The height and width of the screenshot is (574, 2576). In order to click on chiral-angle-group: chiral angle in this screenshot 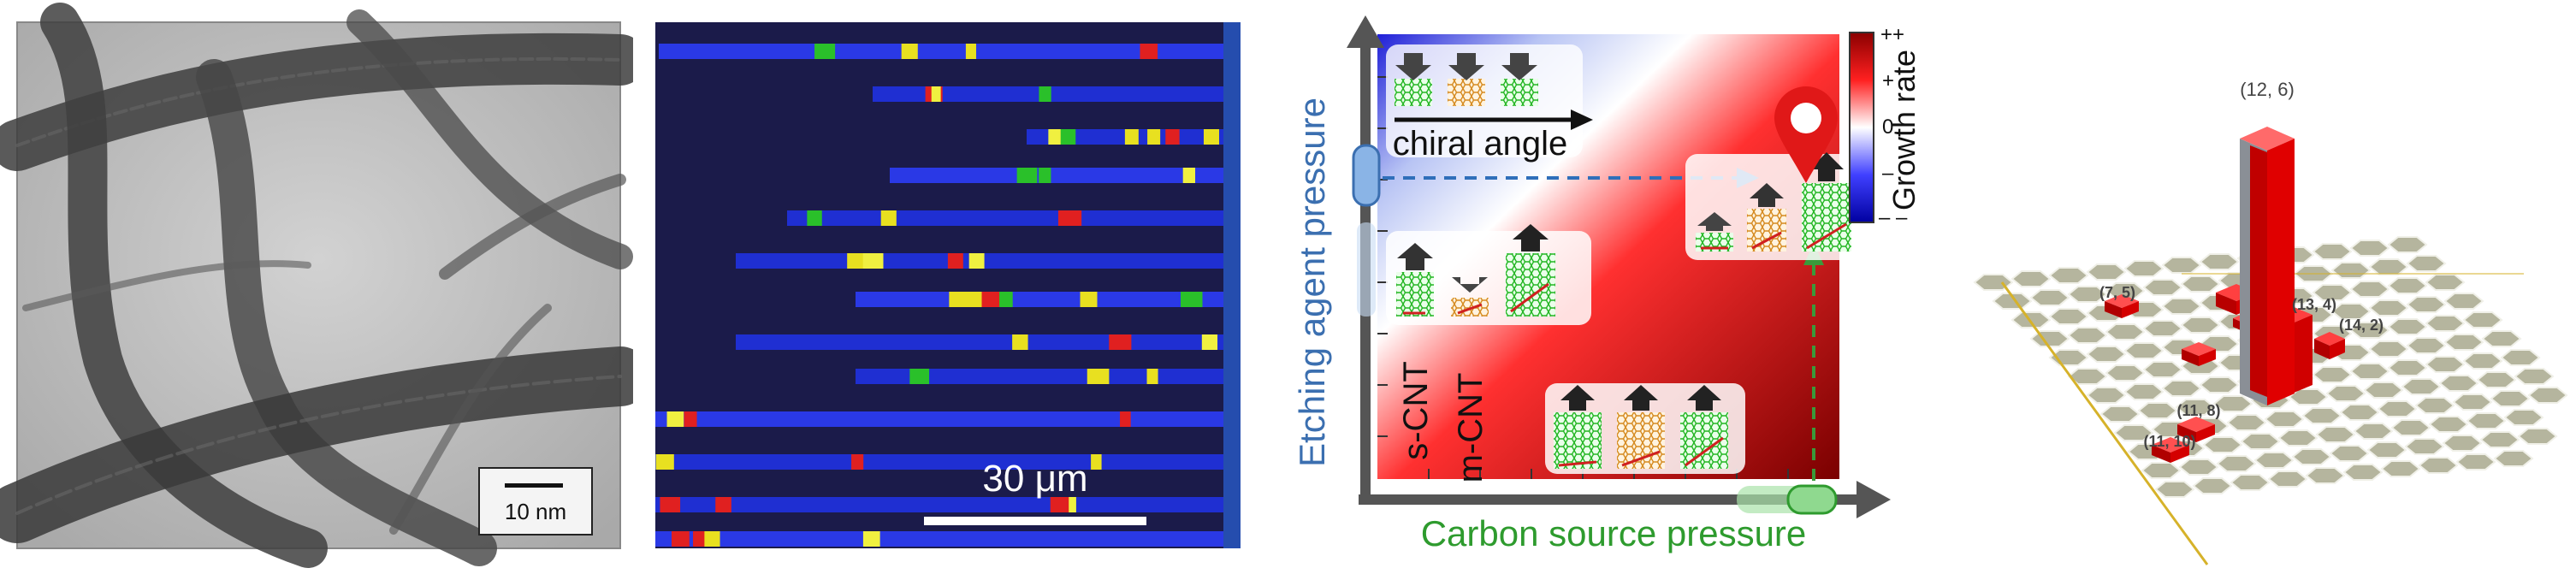, I will do `click(1489, 103)`.